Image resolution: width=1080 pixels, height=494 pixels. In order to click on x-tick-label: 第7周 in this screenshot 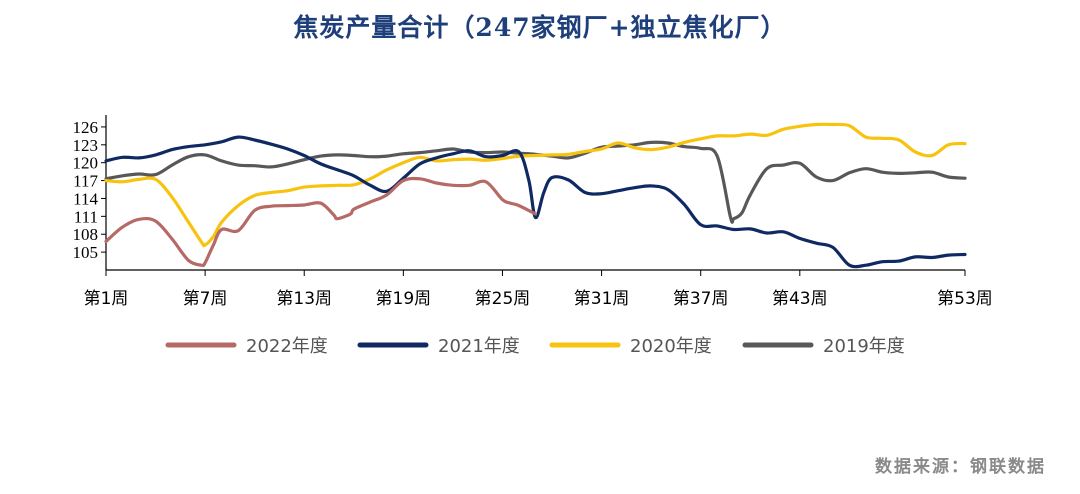, I will do `click(205, 299)`.